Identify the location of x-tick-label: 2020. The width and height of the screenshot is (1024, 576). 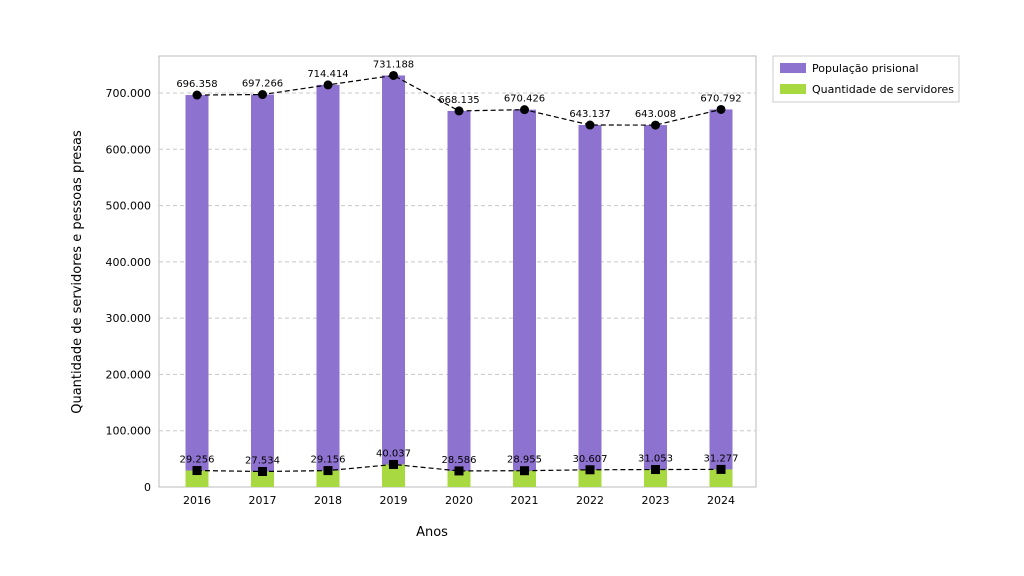
(459, 500).